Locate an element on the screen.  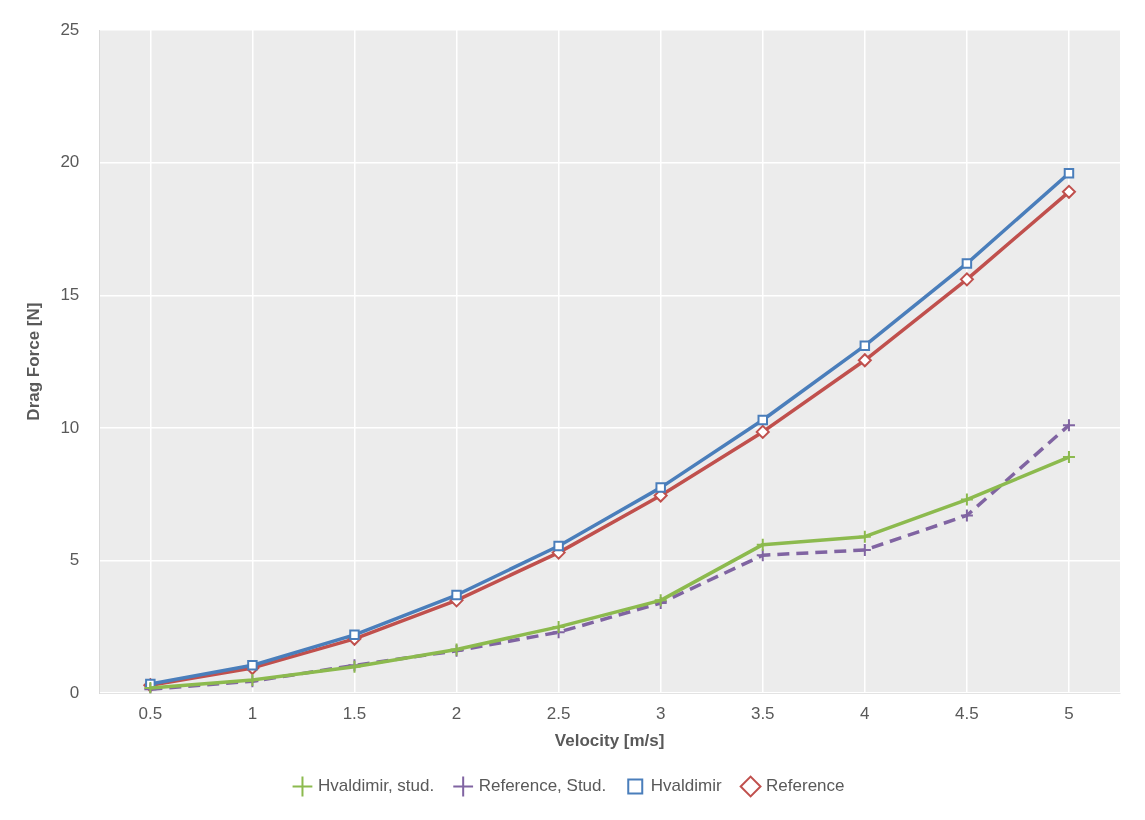
x-tick-label: 2 is located at coordinates (456, 714).